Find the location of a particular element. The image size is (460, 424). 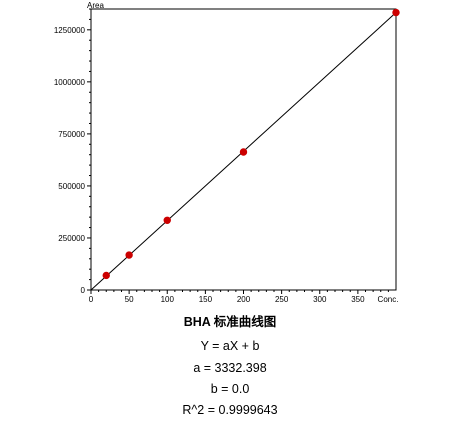

y-tick-label: 1250000 is located at coordinates (70, 30).